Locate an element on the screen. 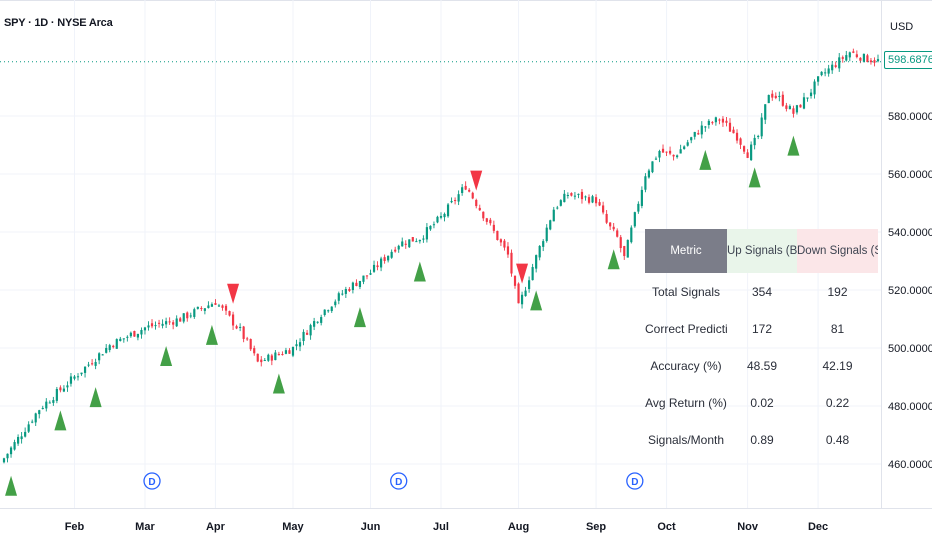  dividend-marker-label: D is located at coordinates (398, 482).